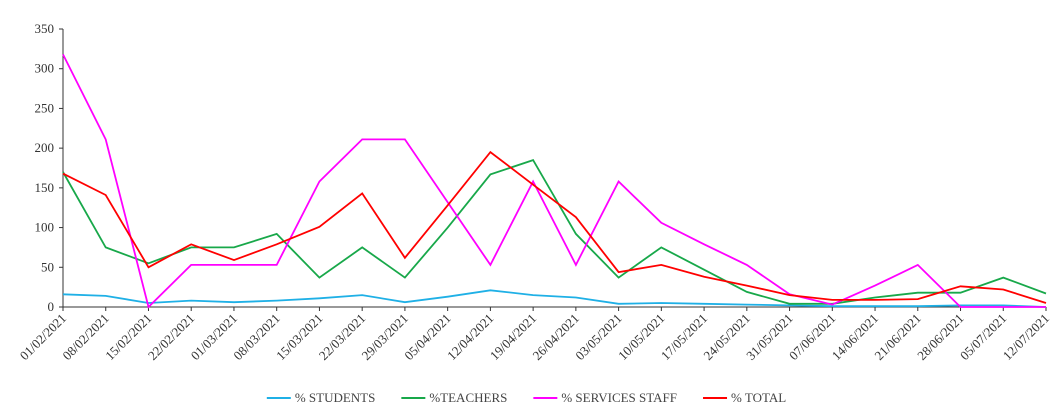  What do you see at coordinates (45, 28) in the screenshot?
I see `y-tick-label: 350` at bounding box center [45, 28].